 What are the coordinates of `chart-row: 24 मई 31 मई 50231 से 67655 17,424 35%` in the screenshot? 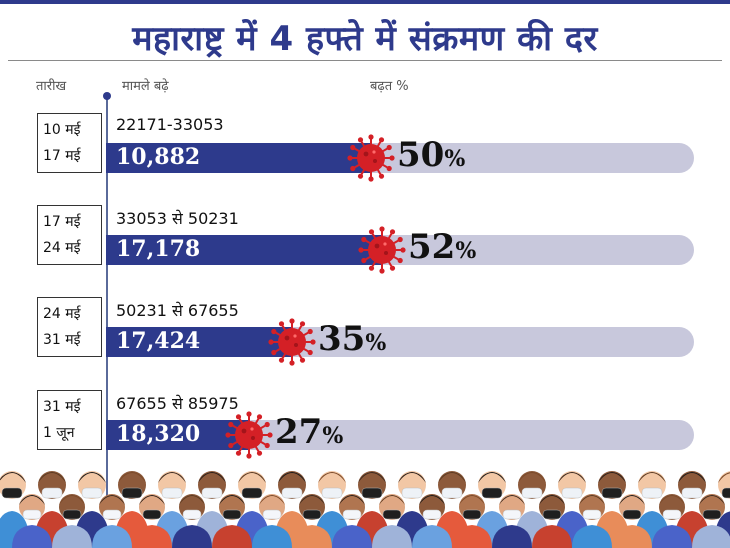 It's located at (365, 332).